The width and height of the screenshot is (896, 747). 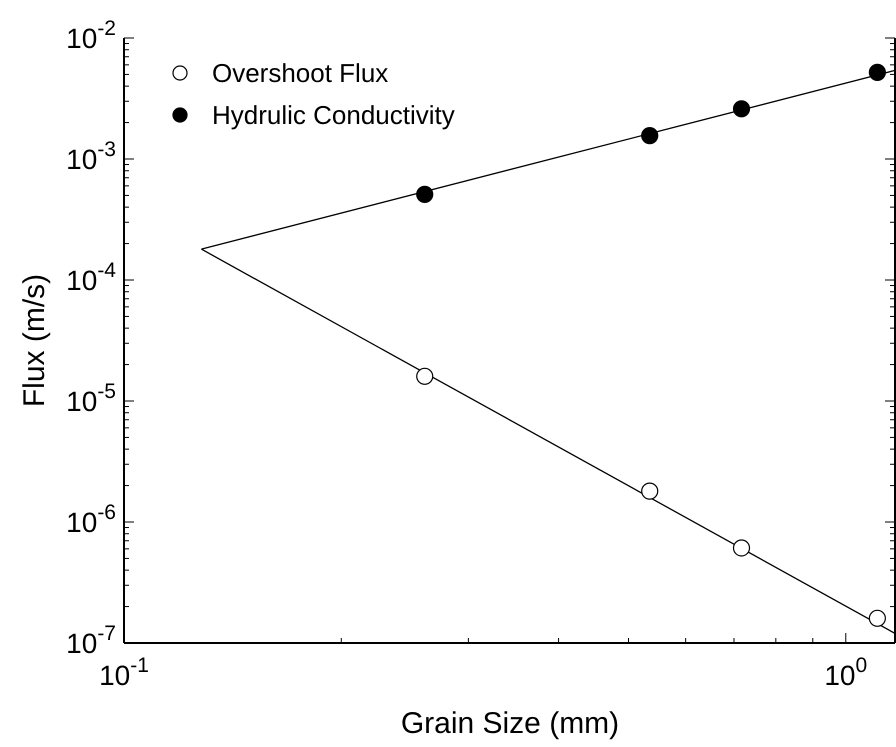 What do you see at coordinates (91, 35) in the screenshot?
I see `y-tick-label: 10$^{-2}$` at bounding box center [91, 35].